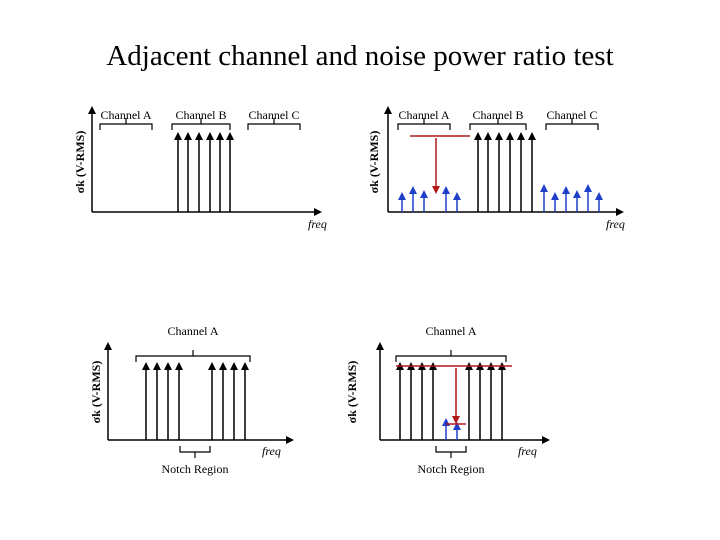 Image resolution: width=720 pixels, height=540 pixels. I want to click on panel-bottom-left: σk (V-RMS) freq Channel A Notch Region, so click(191, 400).